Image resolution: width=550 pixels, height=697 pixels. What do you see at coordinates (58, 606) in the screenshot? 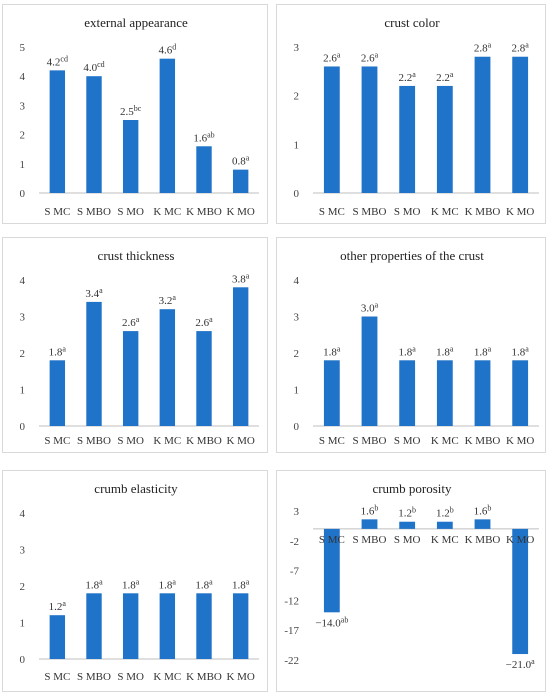
I see `data-label: 1.2a` at bounding box center [58, 606].